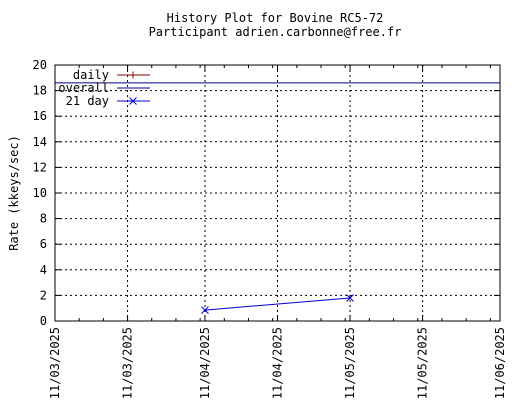 This screenshot has height=400, width=520. Describe the element at coordinates (40, 116) in the screenshot. I see `y-tick-label: 16` at that location.